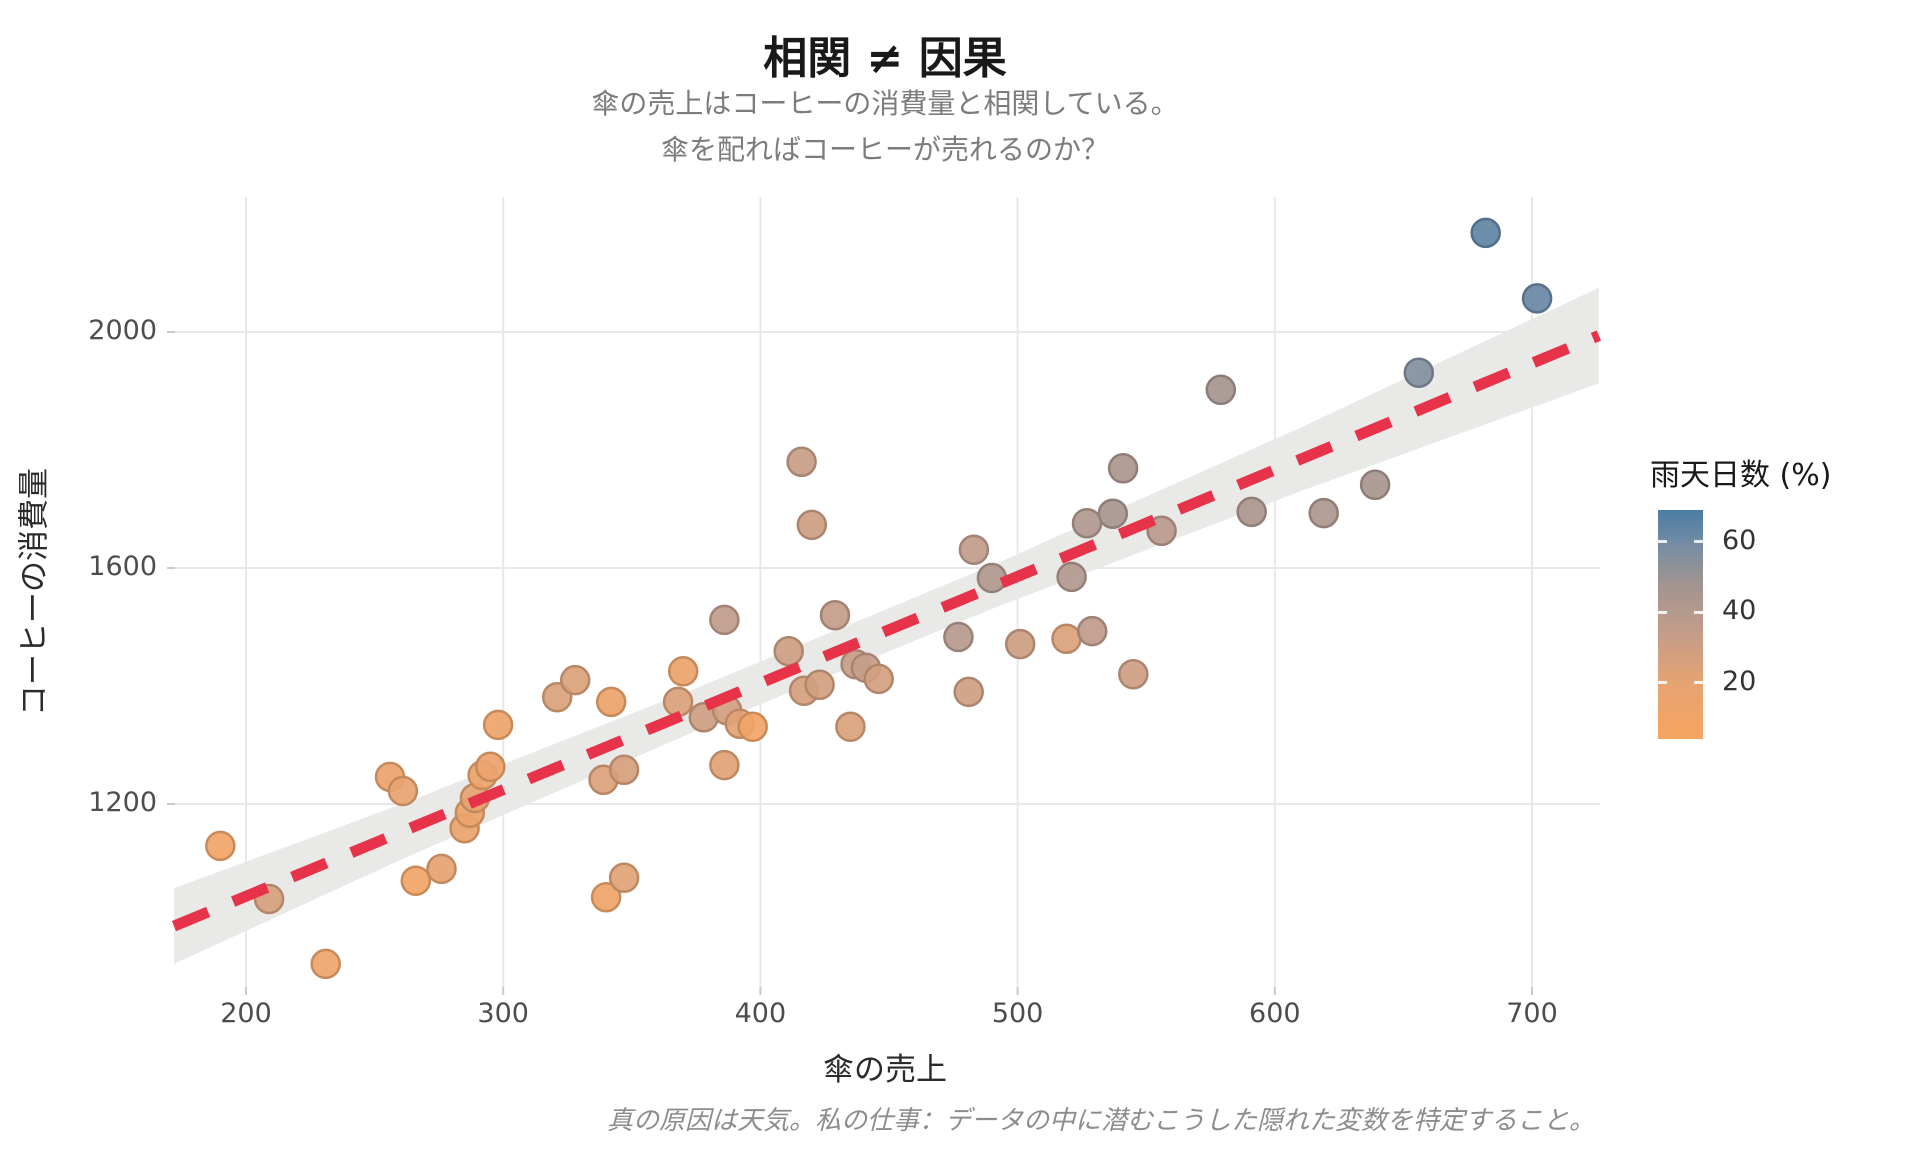 This screenshot has height=1152, width=1920. What do you see at coordinates (760, 1013) in the screenshot?
I see `x-tick-label: 400` at bounding box center [760, 1013].